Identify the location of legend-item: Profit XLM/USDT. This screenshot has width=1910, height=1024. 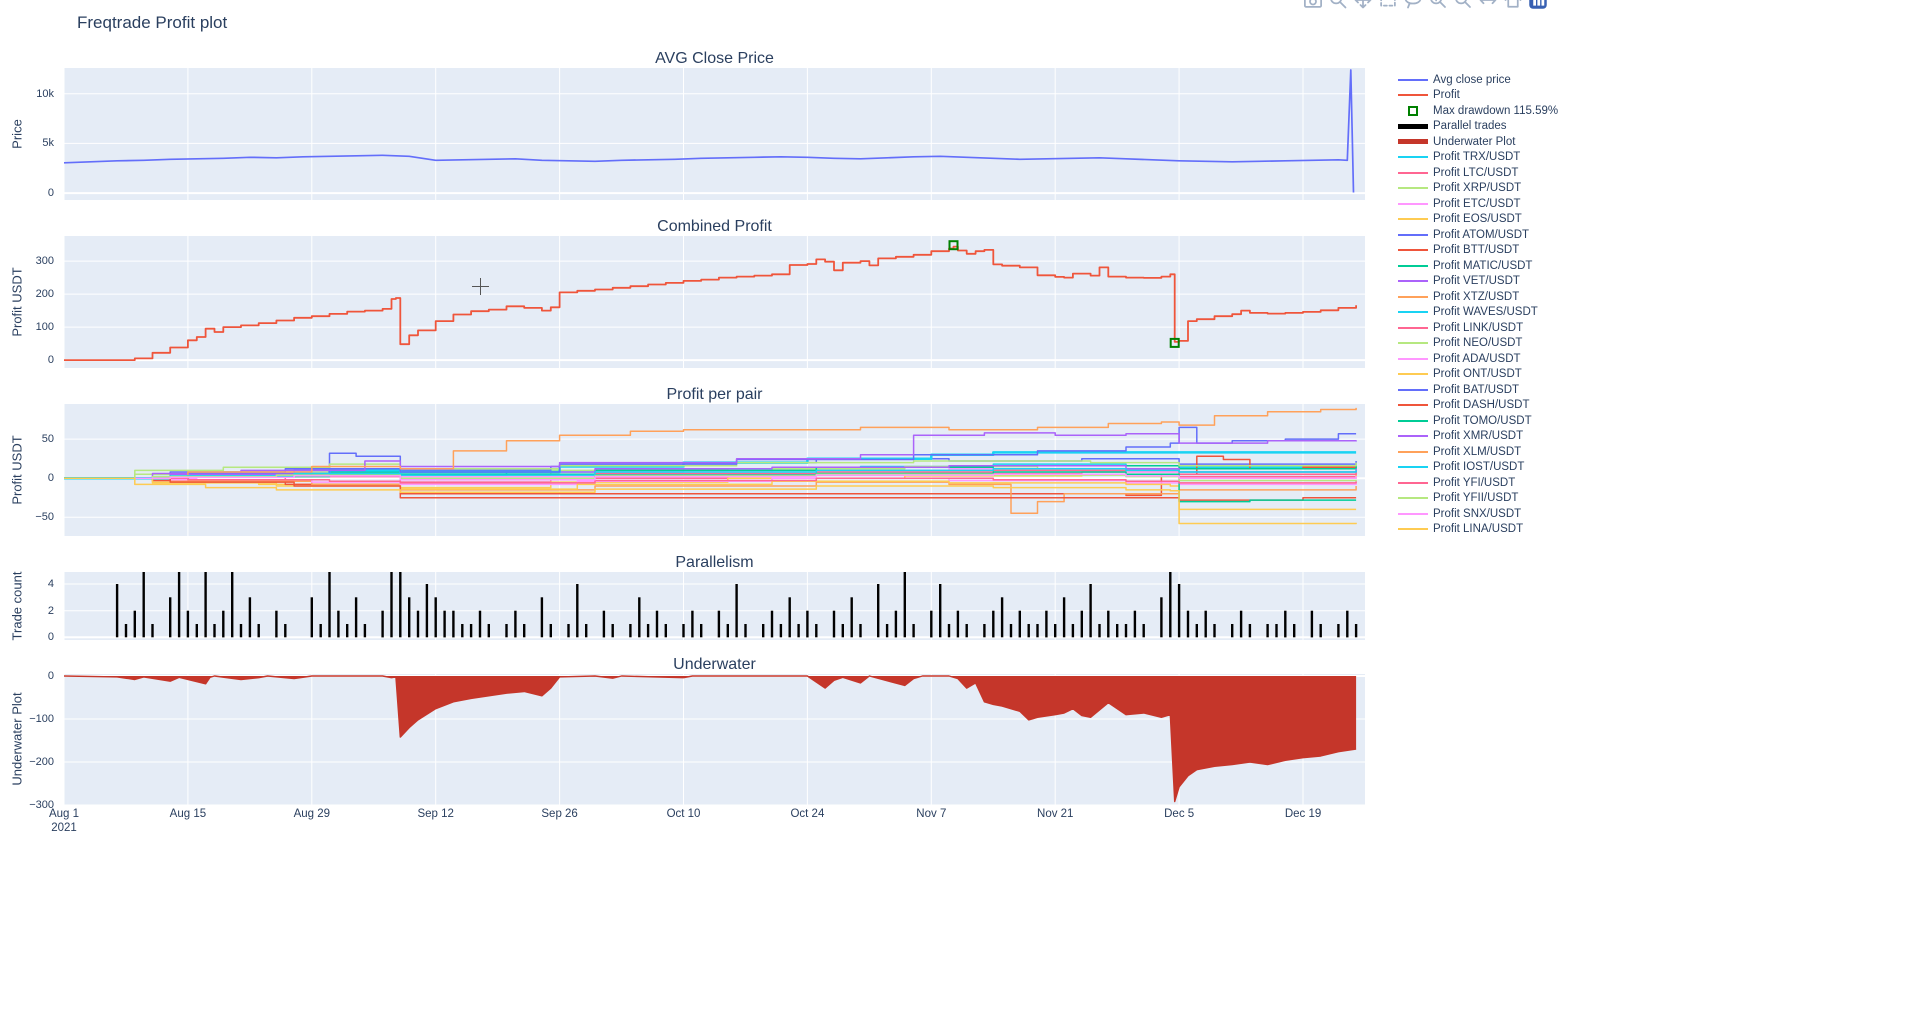
(1478, 452).